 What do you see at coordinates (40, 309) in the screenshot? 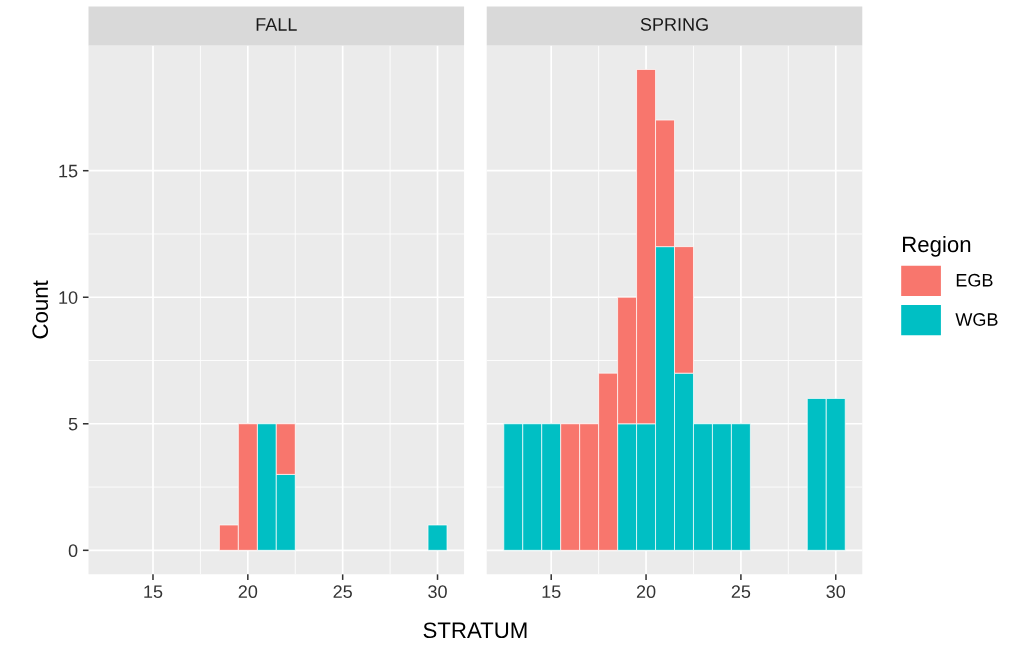
I see `y-axis-title: Count` at bounding box center [40, 309].